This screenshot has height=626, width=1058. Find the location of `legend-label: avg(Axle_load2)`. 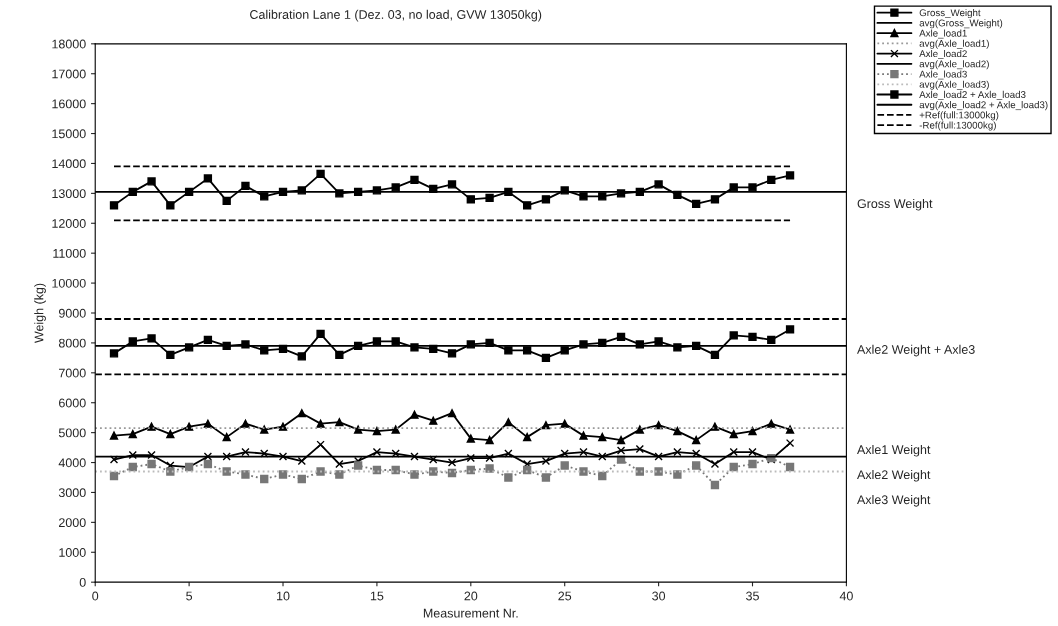

legend-label: avg(Axle_load2) is located at coordinates (954, 65).